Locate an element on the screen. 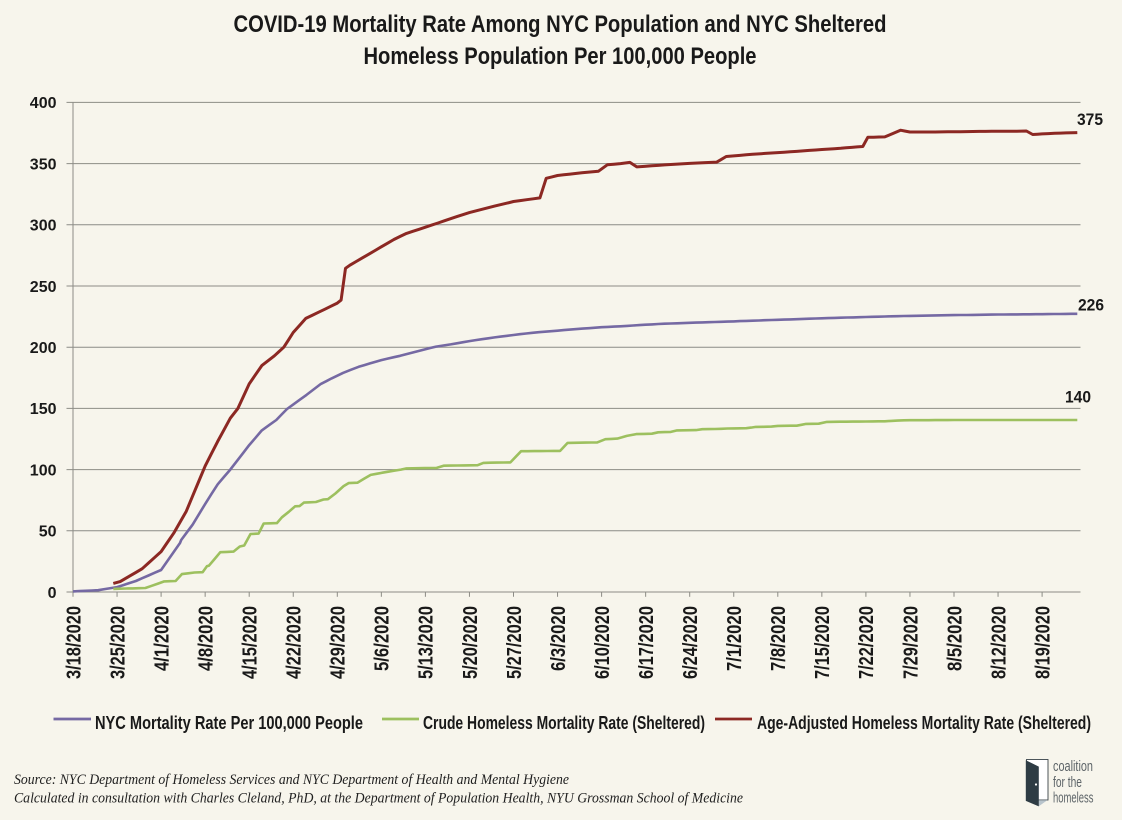 The height and width of the screenshot is (820, 1122). svg-text: 5/6/2020 is located at coordinates (383, 638).